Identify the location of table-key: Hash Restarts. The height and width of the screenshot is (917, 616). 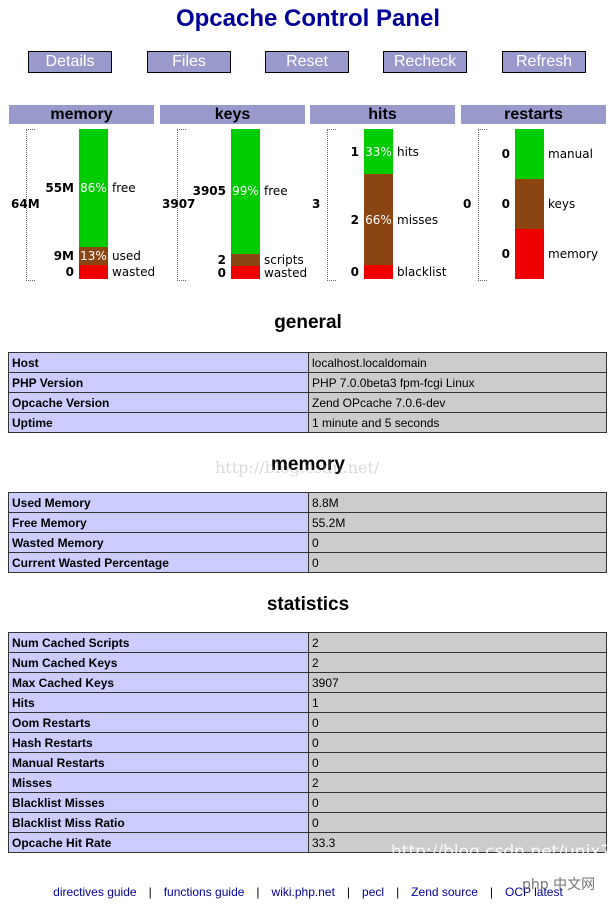
(158, 742).